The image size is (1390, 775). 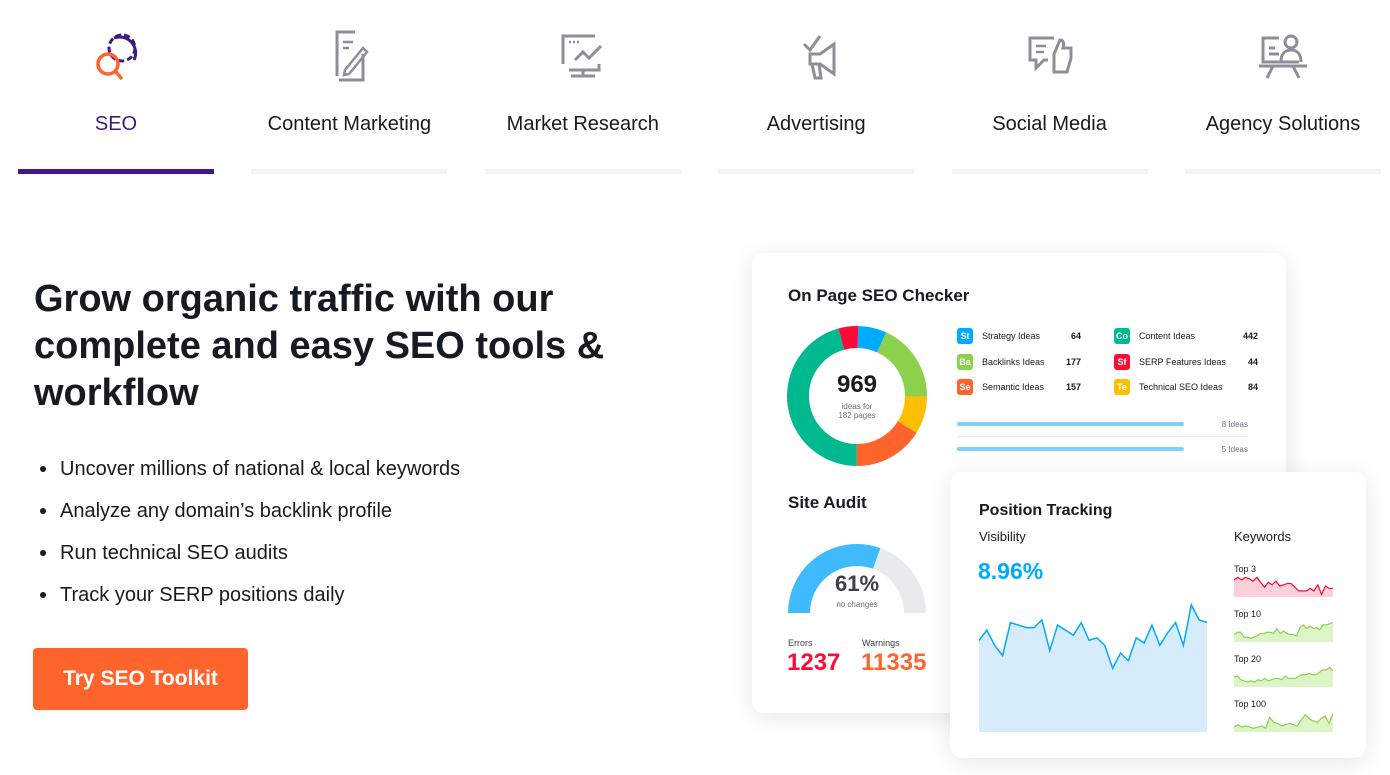 I want to click on legend-badge: St, so click(x=965, y=336).